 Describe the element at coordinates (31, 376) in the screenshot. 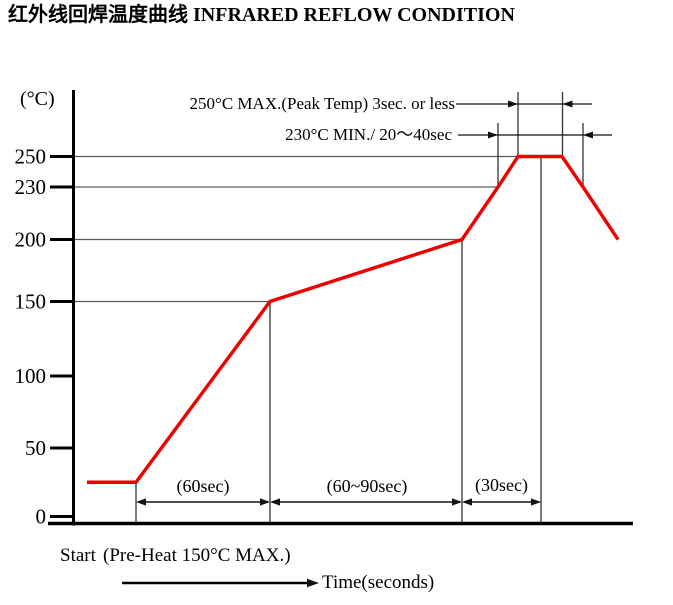

I see `y-tick-label-100: 100` at that location.